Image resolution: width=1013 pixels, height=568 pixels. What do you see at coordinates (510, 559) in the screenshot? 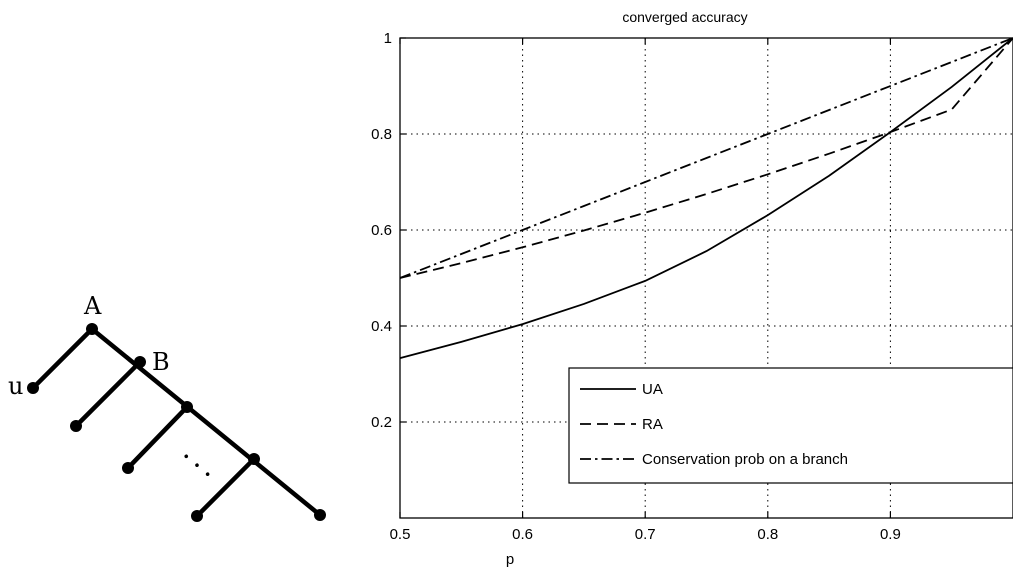
I see `x-axis-label: p` at bounding box center [510, 559].